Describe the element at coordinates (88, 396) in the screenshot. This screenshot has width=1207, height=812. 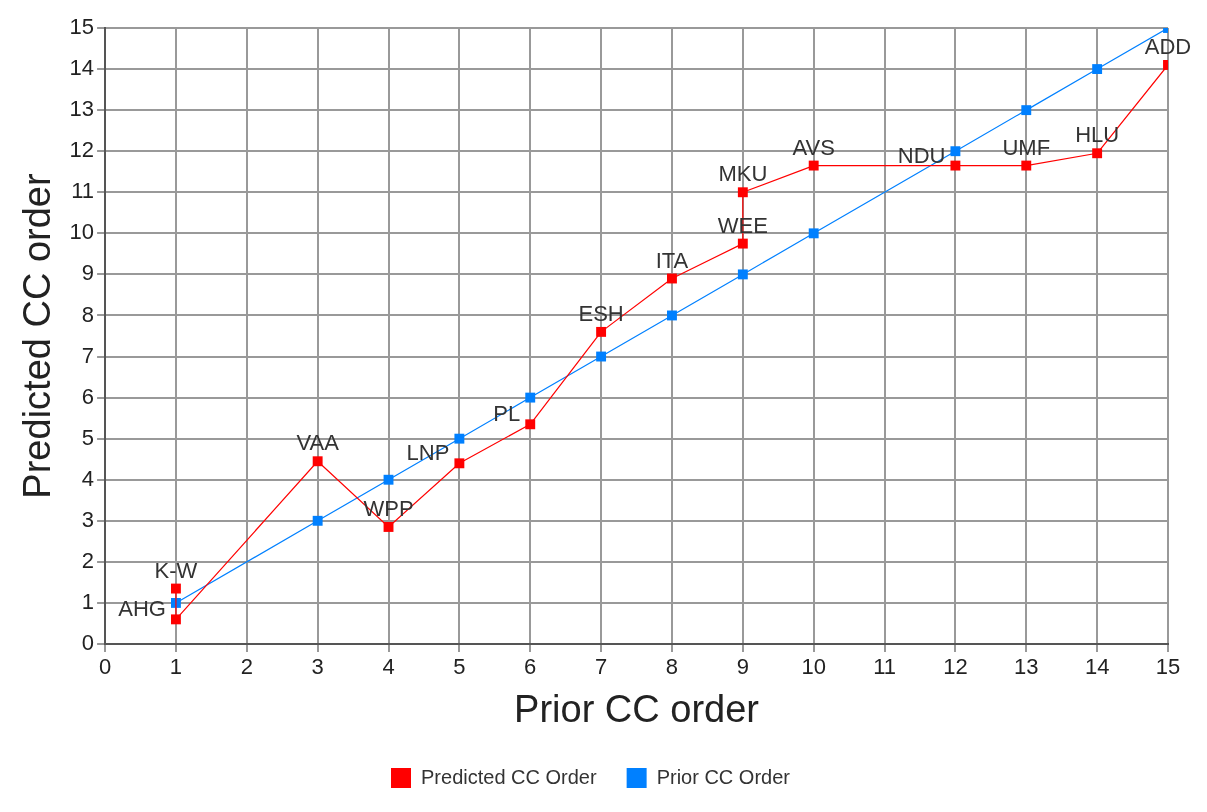
I see `y-tick-label: 6` at that location.